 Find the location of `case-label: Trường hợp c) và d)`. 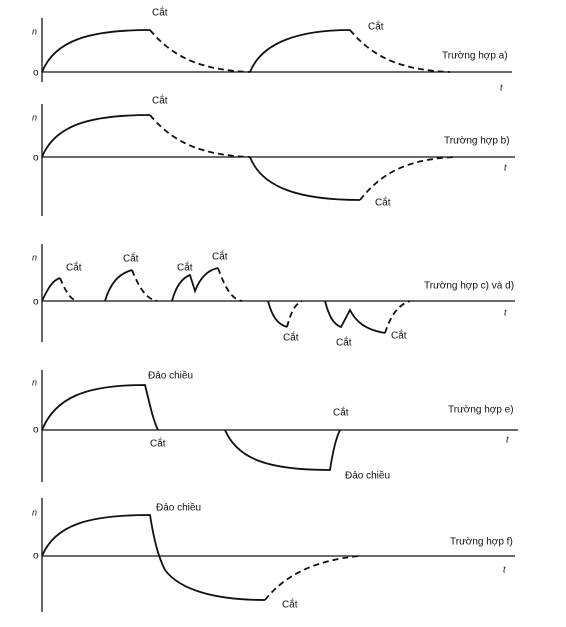

case-label: Trường hợp c) và d) is located at coordinates (469, 286).